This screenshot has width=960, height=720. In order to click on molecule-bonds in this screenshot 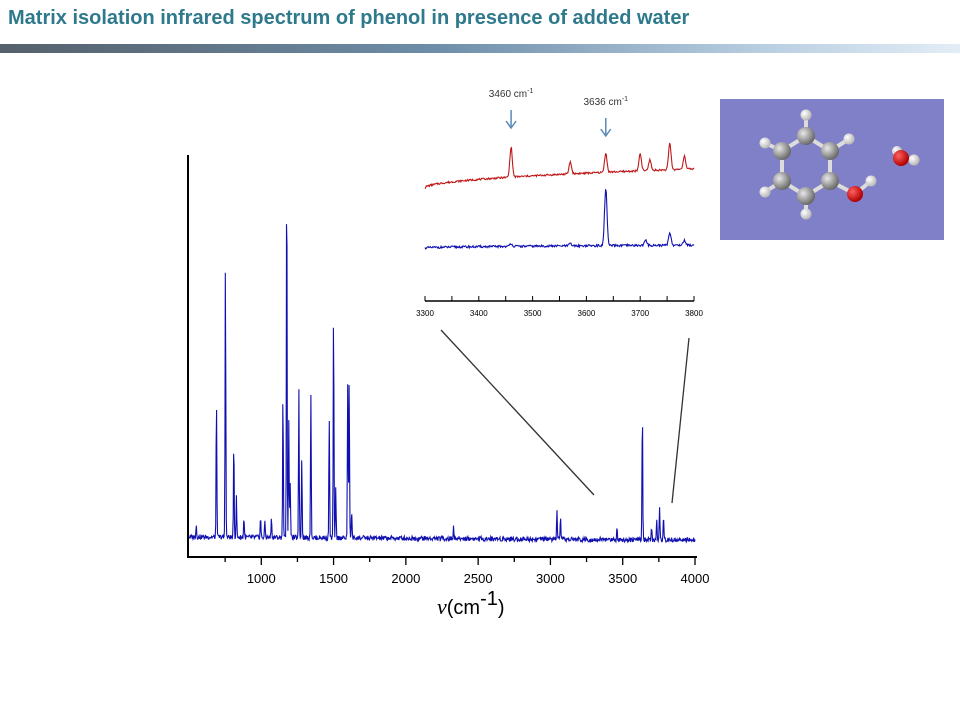, I will do `click(839, 164)`.